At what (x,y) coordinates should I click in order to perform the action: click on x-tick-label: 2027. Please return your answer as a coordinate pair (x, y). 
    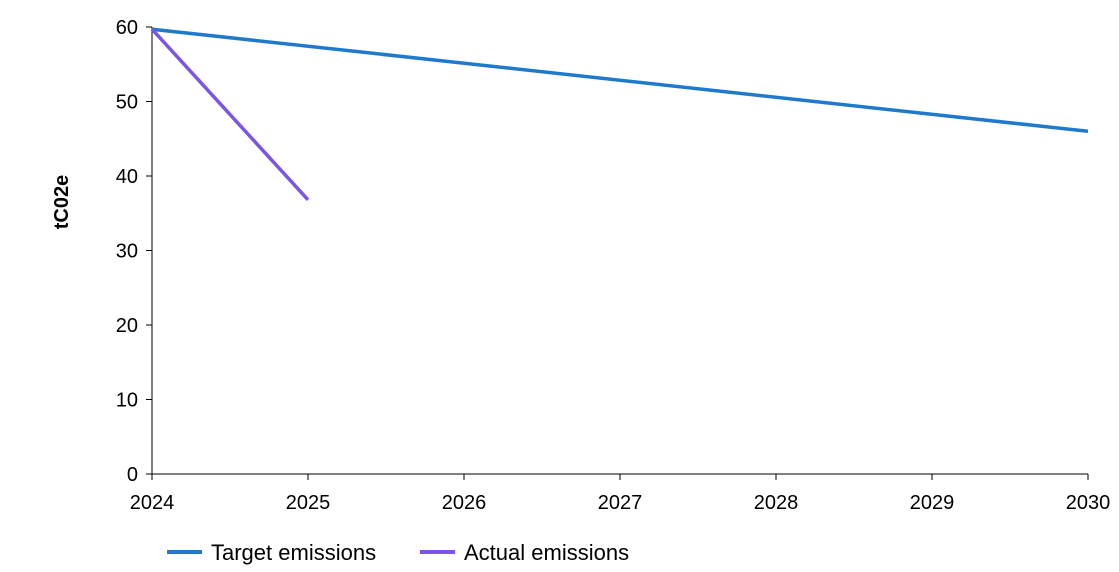
    Looking at the image, I should click on (620, 503).